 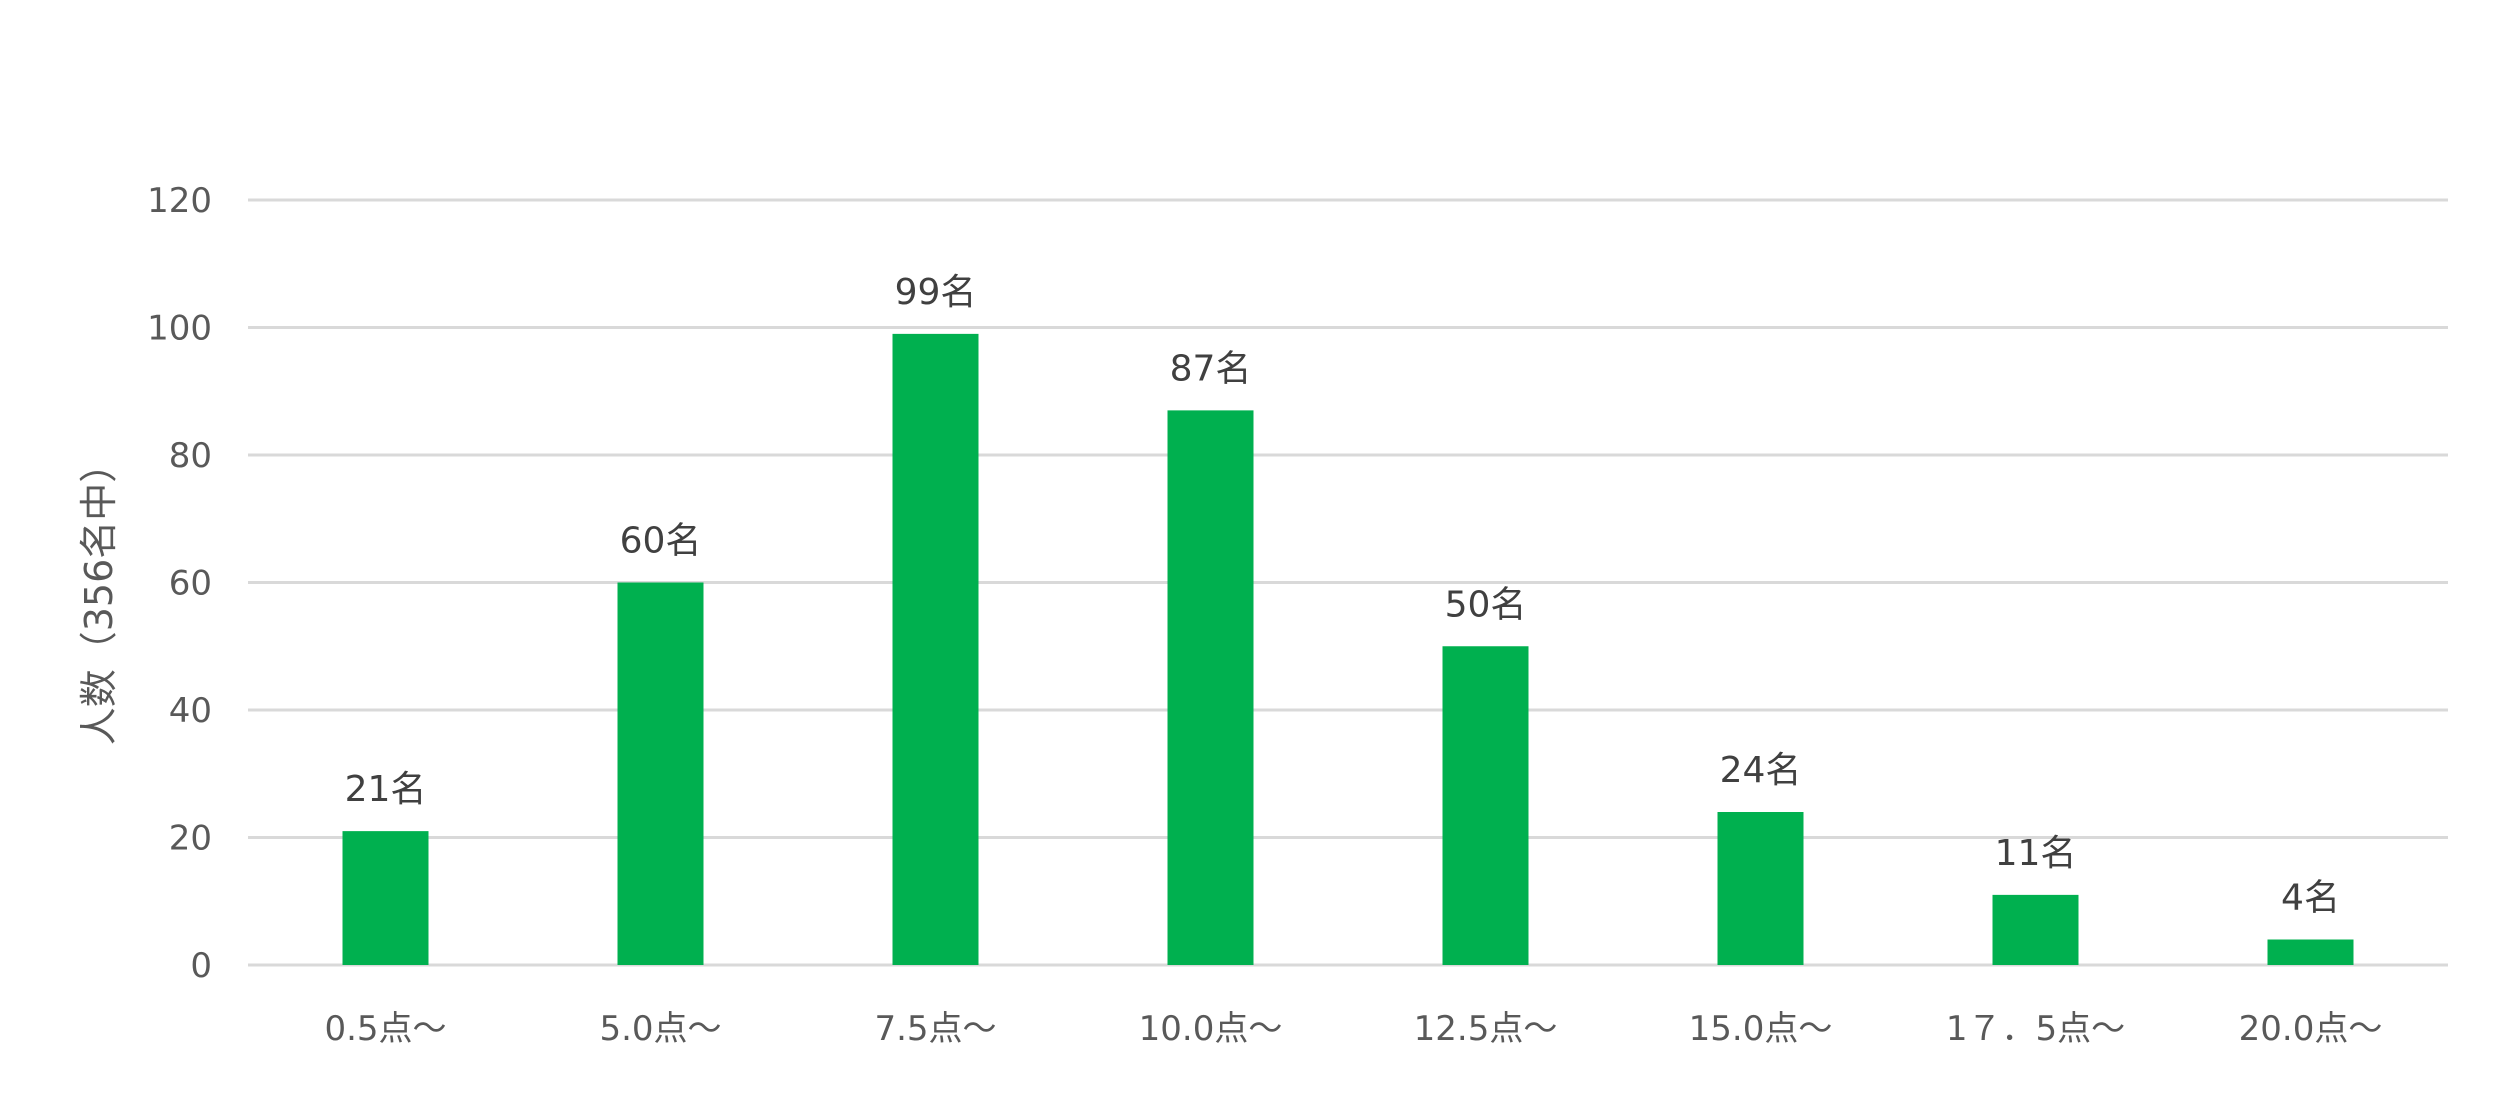 What do you see at coordinates (1211, 368) in the screenshot?
I see `data-label: 87名` at bounding box center [1211, 368].